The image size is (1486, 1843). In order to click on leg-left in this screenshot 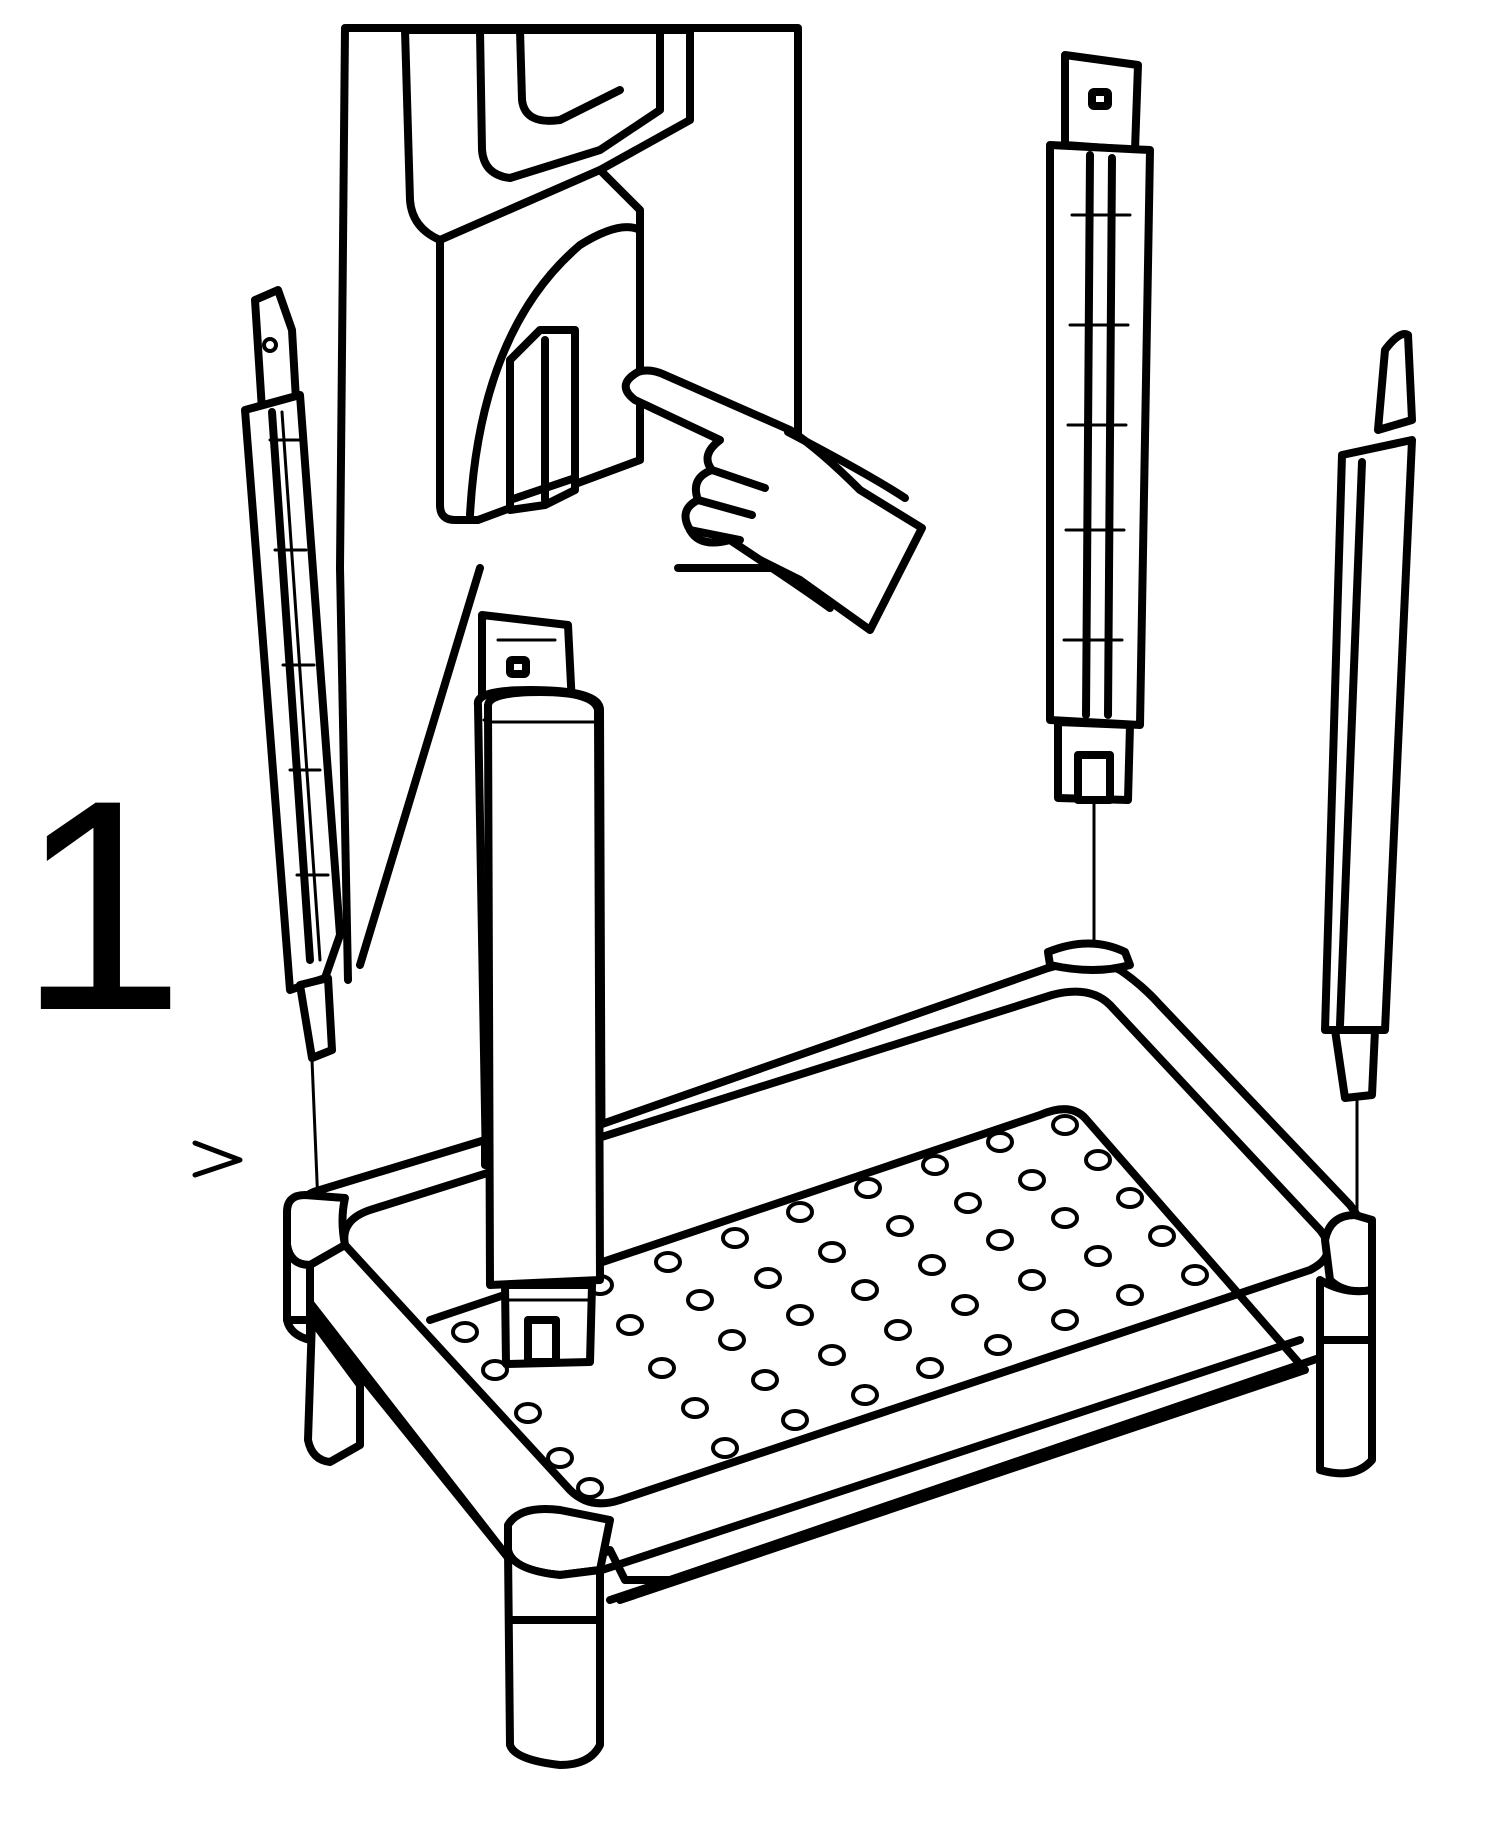, I will do `click(292, 746)`.